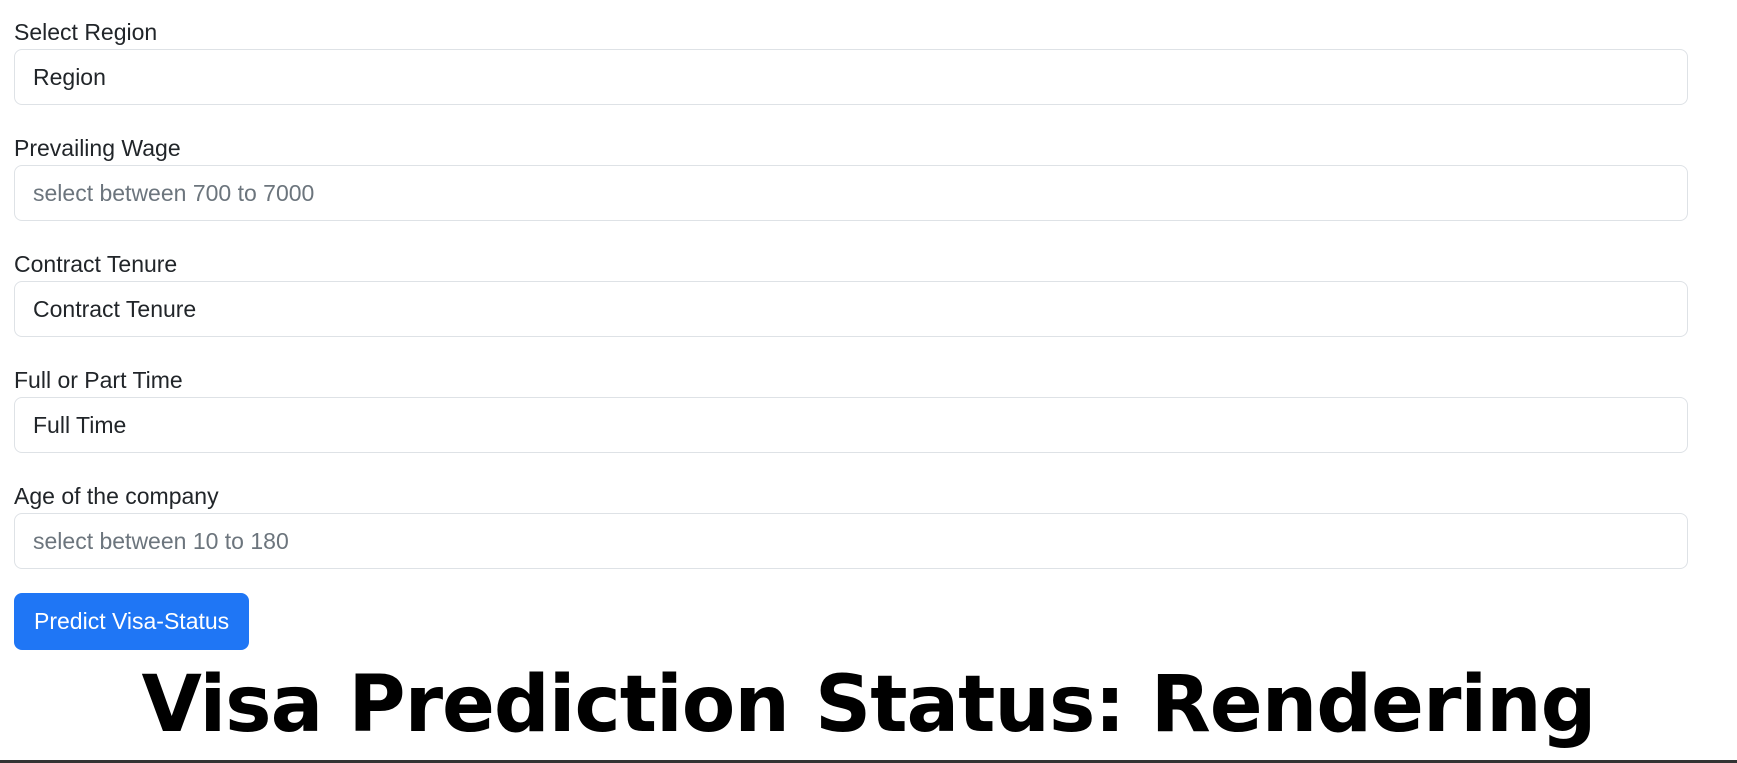 The image size is (1737, 763). Describe the element at coordinates (116, 496) in the screenshot. I see `company-age-label: Age of the company` at that location.